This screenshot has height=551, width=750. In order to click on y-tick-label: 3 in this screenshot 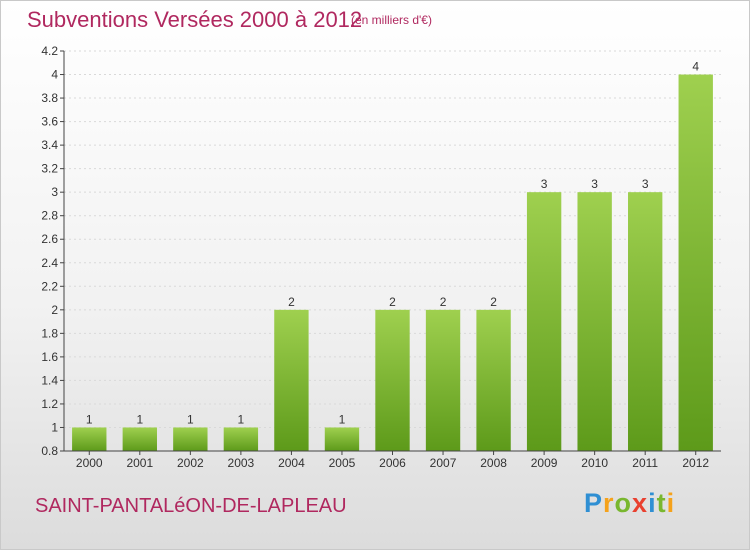, I will do `click(54, 192)`.